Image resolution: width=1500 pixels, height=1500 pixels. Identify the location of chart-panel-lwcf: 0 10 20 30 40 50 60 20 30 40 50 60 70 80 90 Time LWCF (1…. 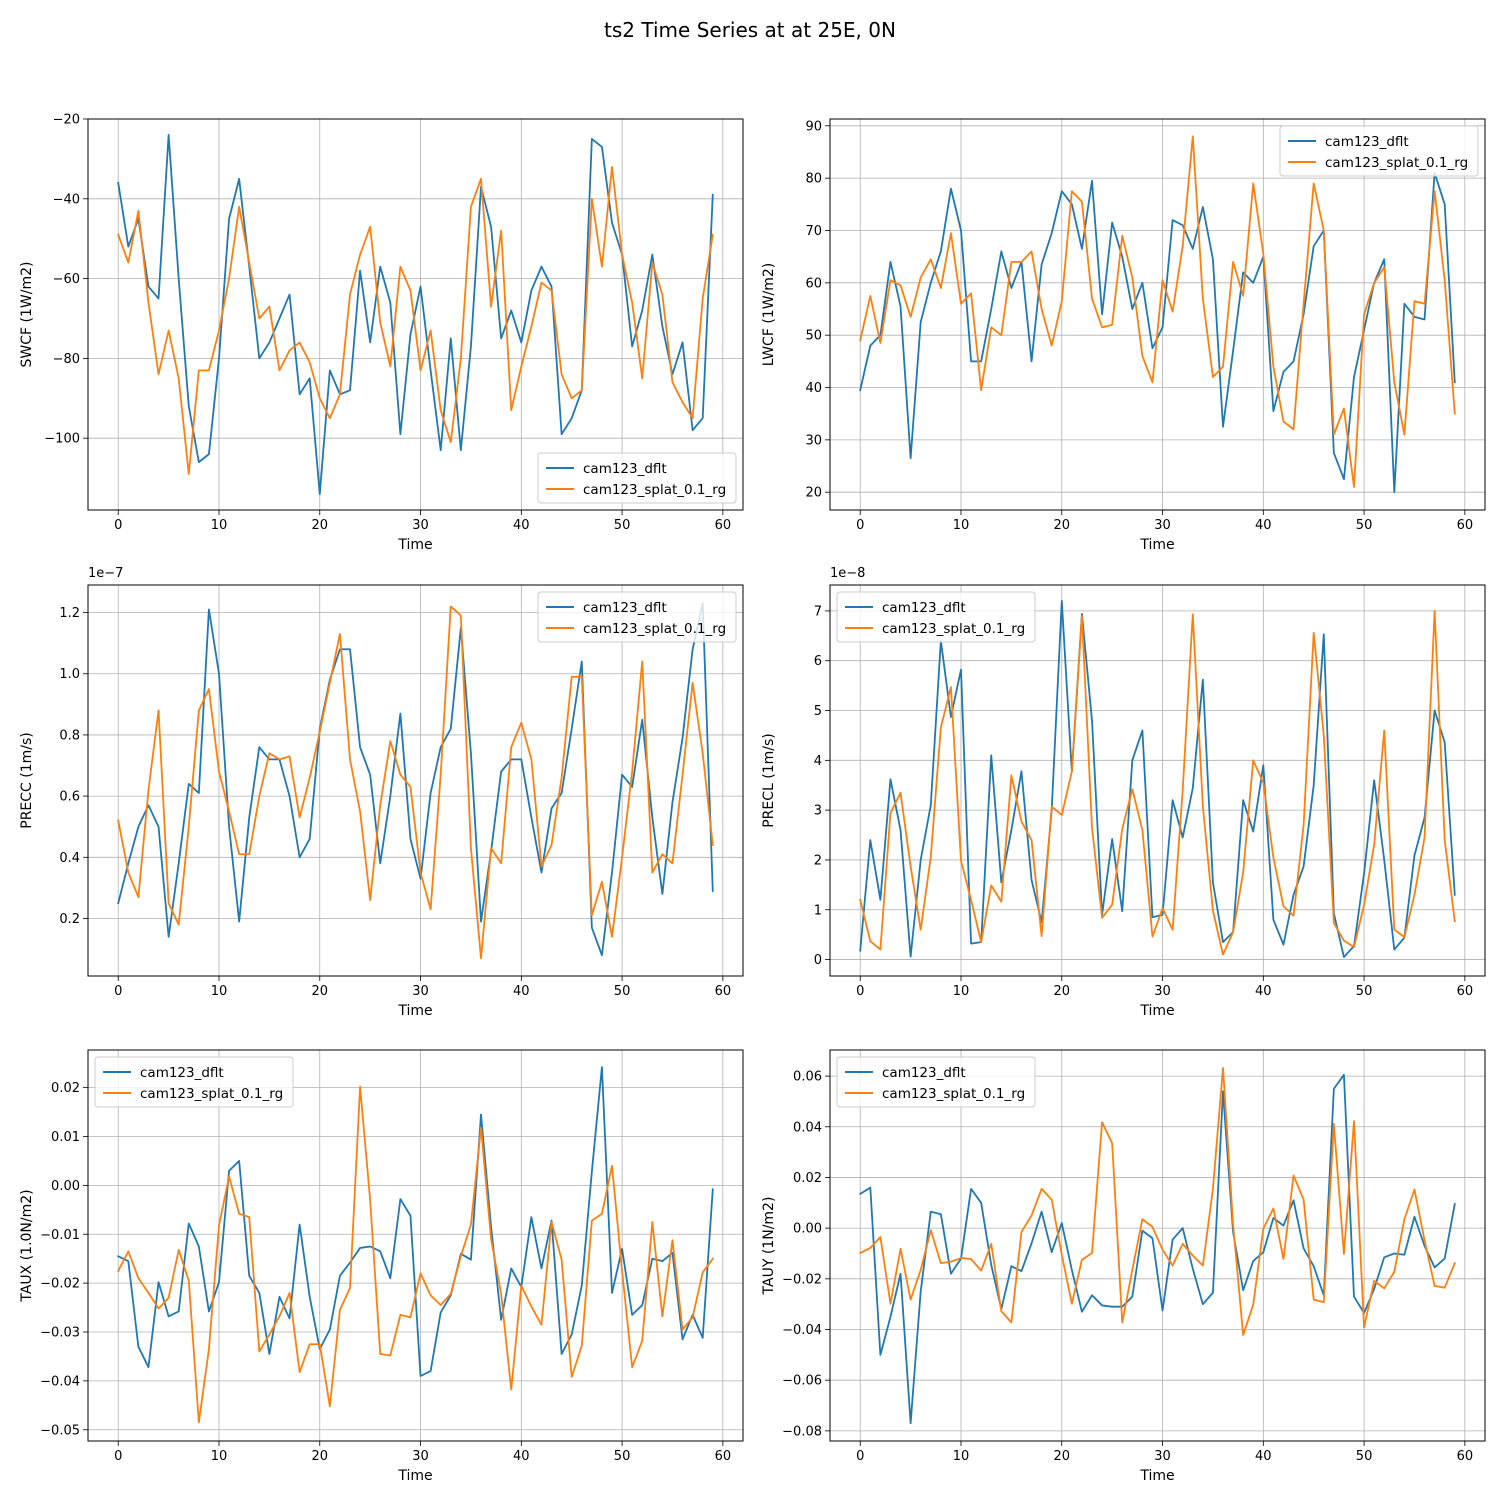
(1123, 335).